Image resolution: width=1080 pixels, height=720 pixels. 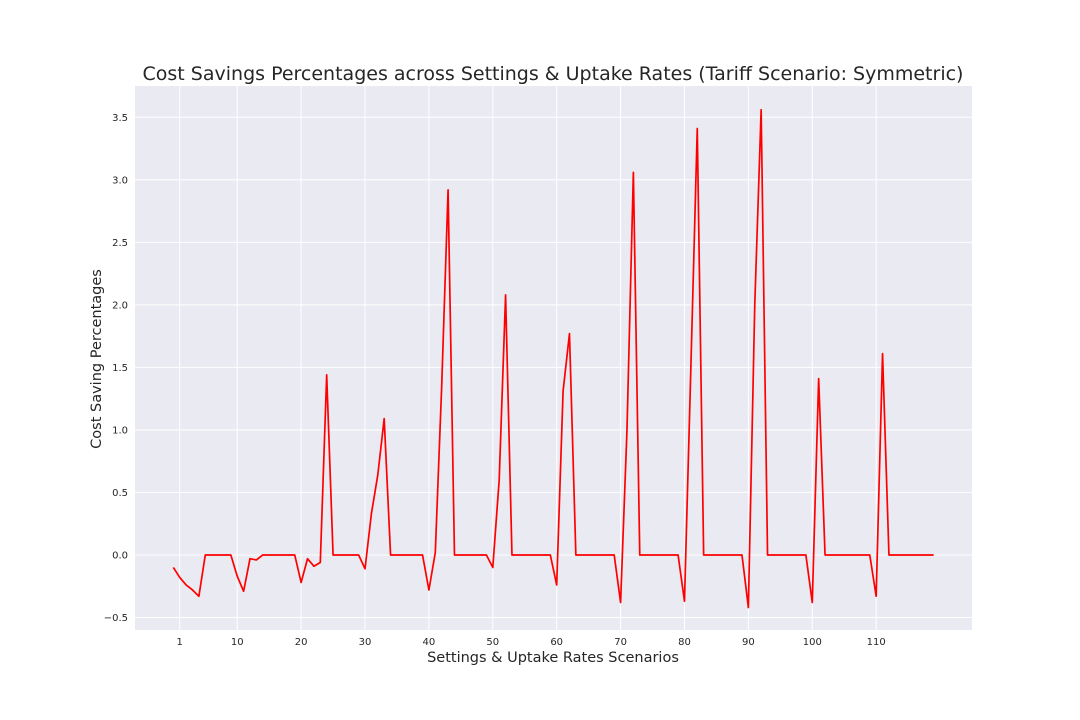 What do you see at coordinates (748, 642) in the screenshot?
I see `x-tick-label: 90` at bounding box center [748, 642].